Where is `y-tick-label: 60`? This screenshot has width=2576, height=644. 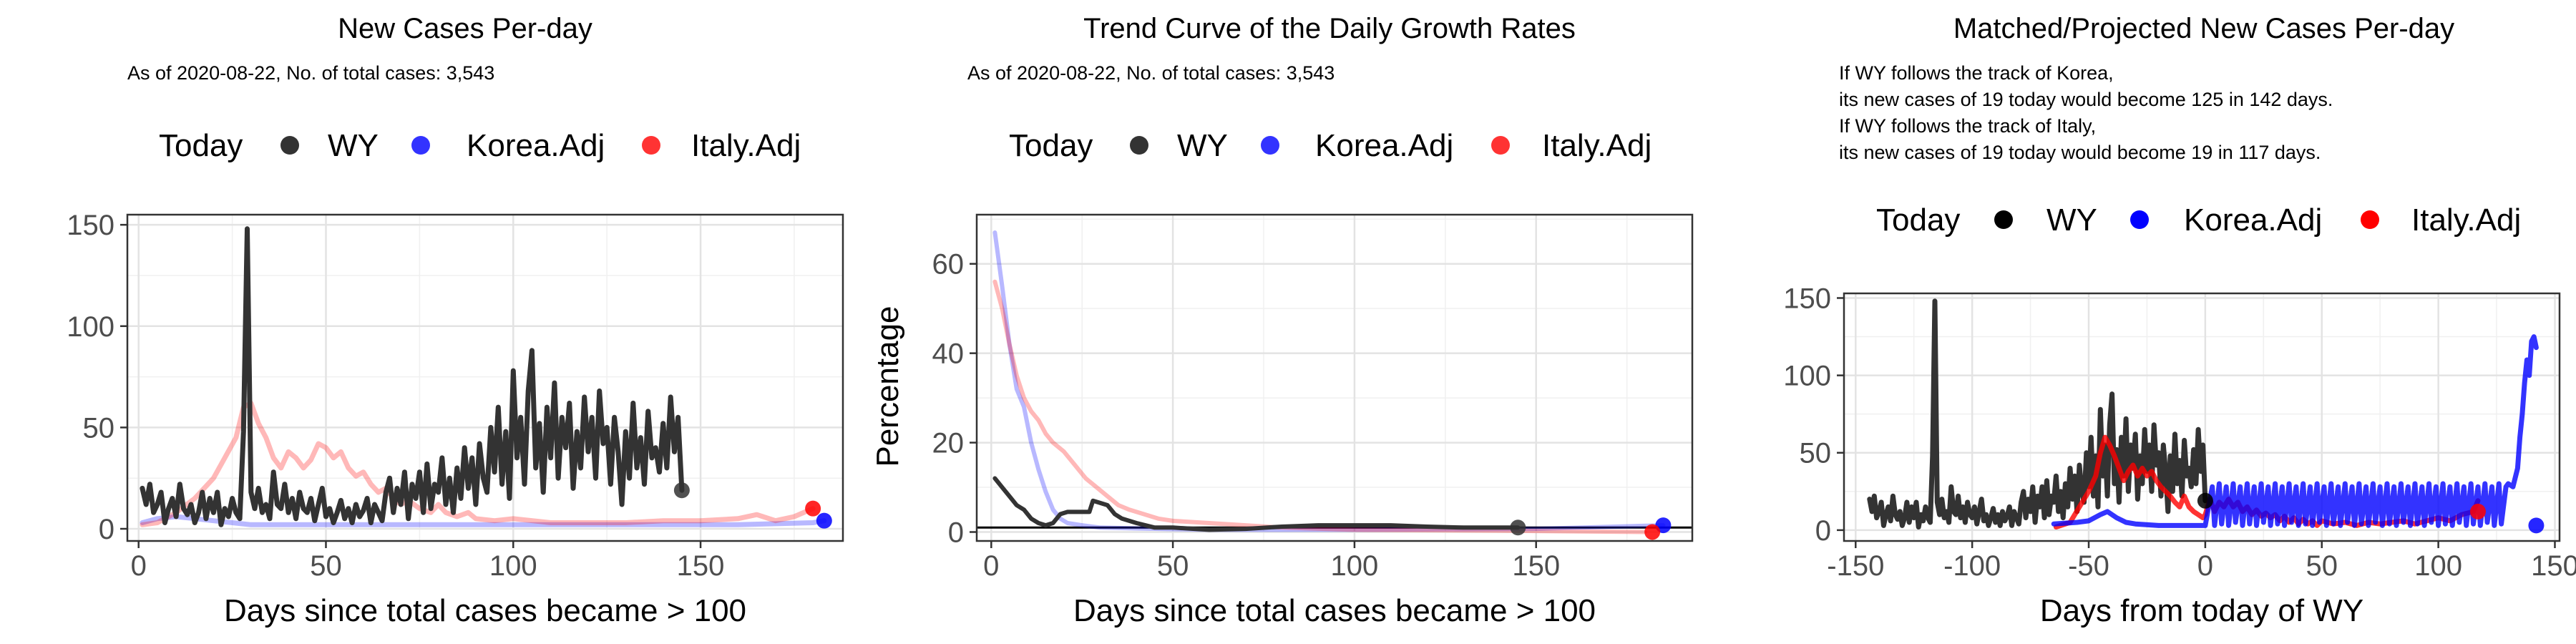
y-tick-label: 60 is located at coordinates (948, 264).